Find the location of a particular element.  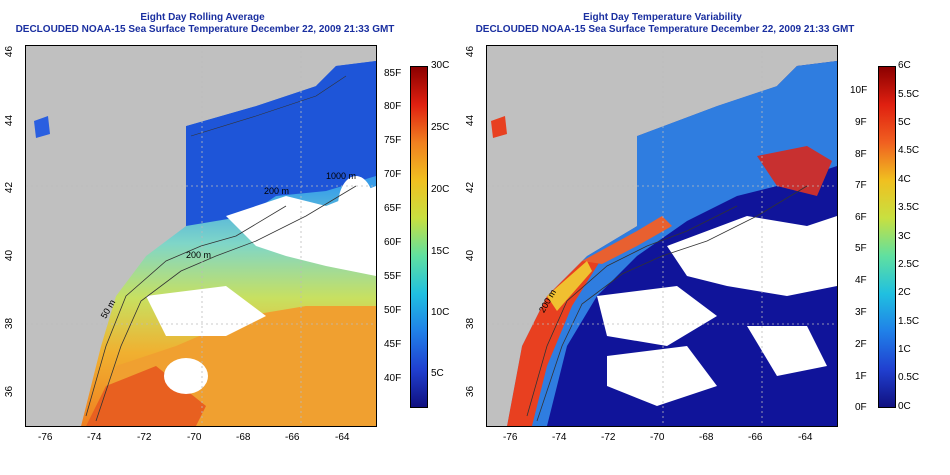

right-colorbar-f-label: 8F is located at coordinates (861, 154).